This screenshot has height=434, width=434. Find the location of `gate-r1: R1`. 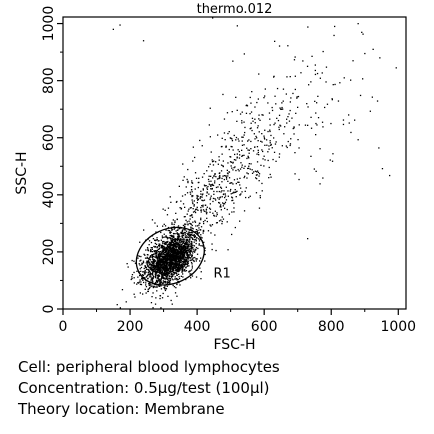

gate-r1: R1 is located at coordinates (183, 256).